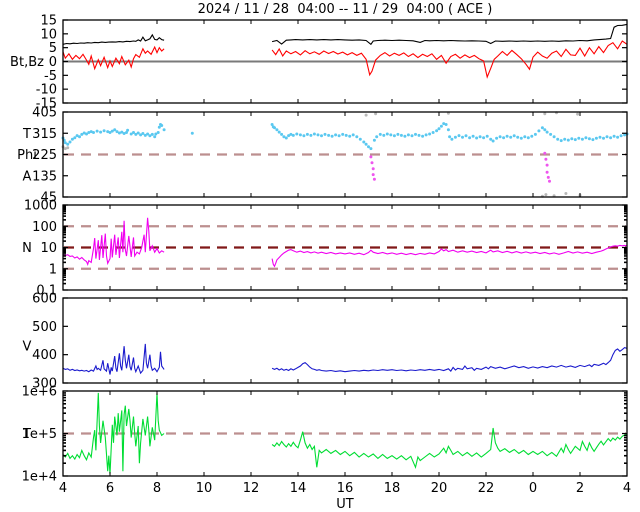 The height and width of the screenshot is (512, 640). Describe the element at coordinates (345, 59) in the screenshot. I see `series-Bz` at that location.